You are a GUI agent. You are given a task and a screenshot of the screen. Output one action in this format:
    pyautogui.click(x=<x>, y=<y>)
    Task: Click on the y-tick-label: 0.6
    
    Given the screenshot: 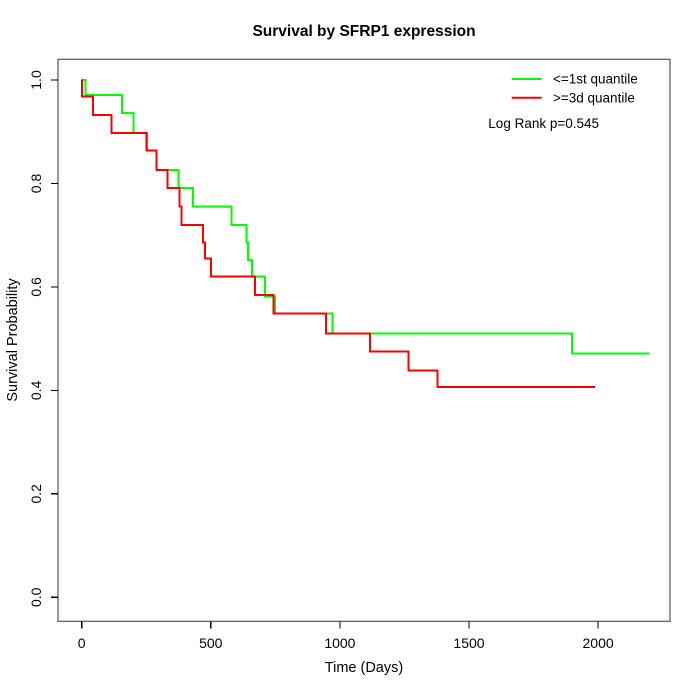 What is the action you would take?
    pyautogui.click(x=36, y=287)
    